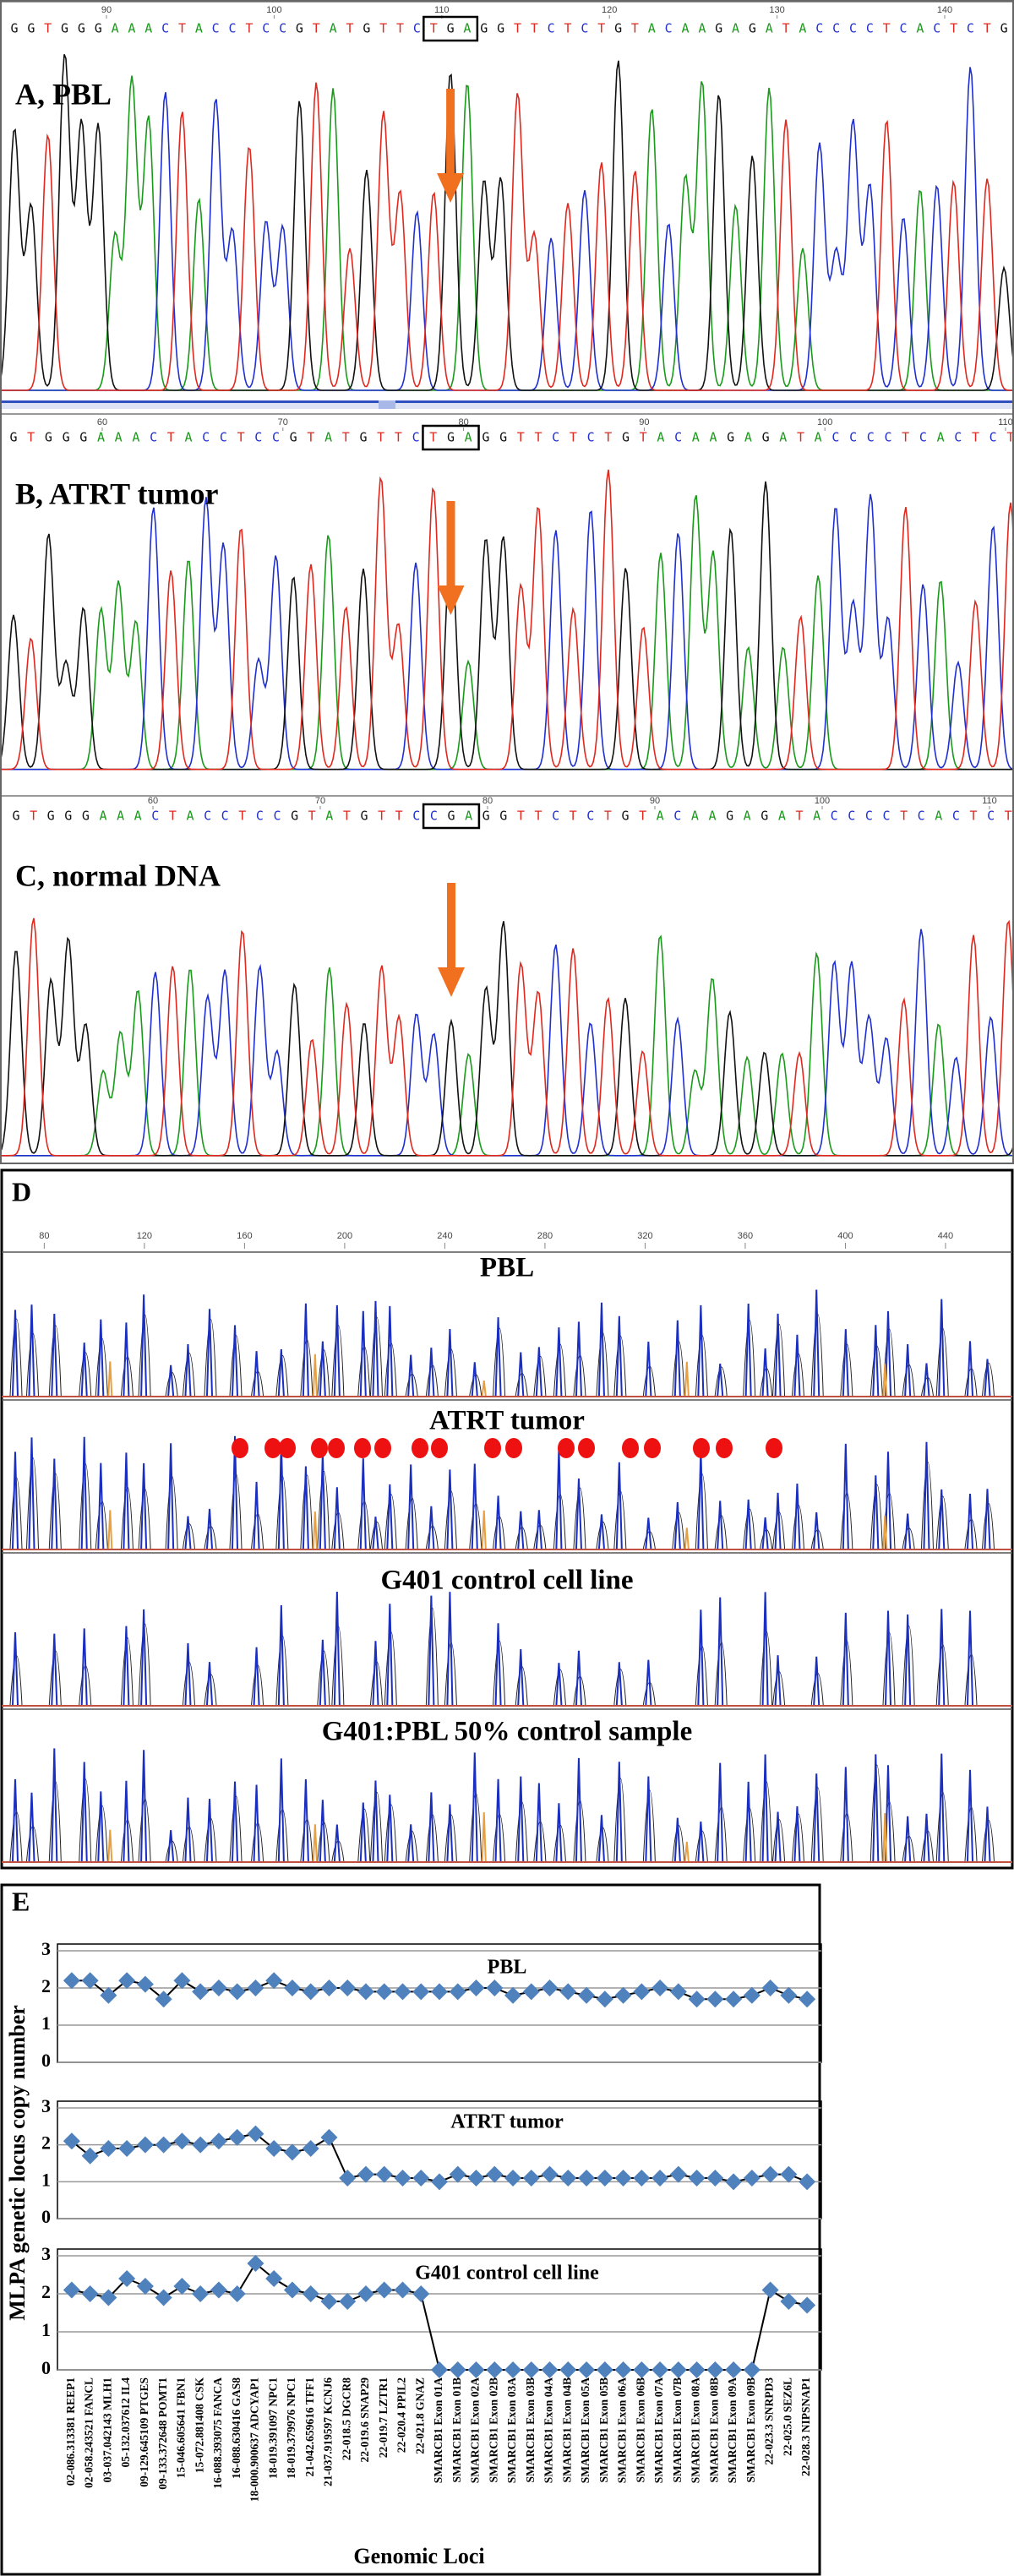  I want to click on x-tick-label: SMARCB1 Exon 07B, so click(677, 2430).